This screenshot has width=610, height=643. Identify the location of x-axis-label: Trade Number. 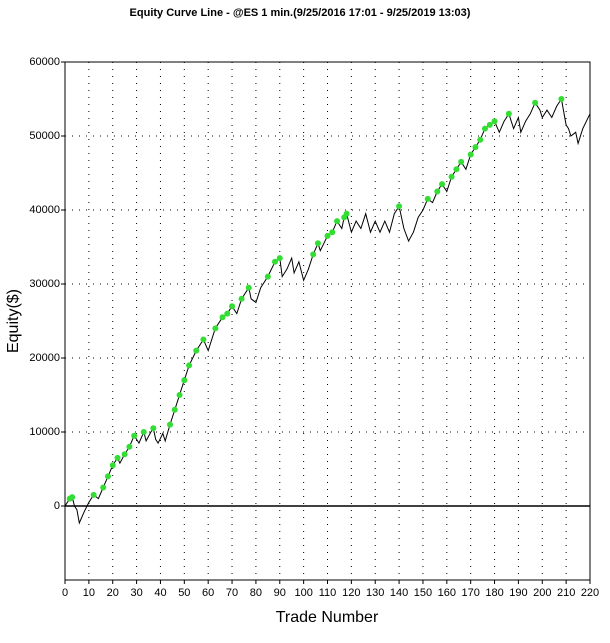
(327, 617).